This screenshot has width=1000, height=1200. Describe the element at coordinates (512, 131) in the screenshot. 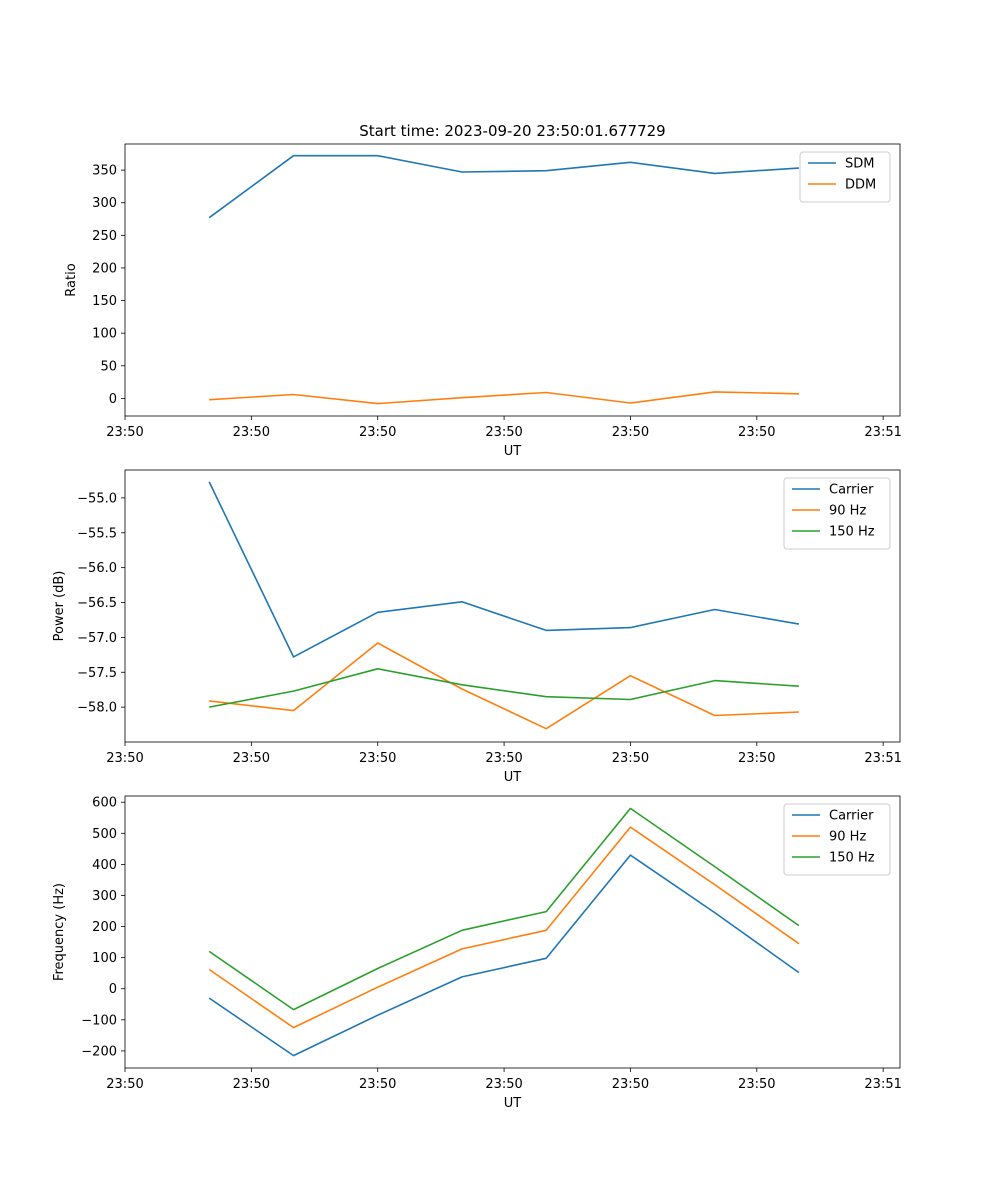

I see `chart-title: Start time: 2023-09-20 23:50:01.677729` at that location.